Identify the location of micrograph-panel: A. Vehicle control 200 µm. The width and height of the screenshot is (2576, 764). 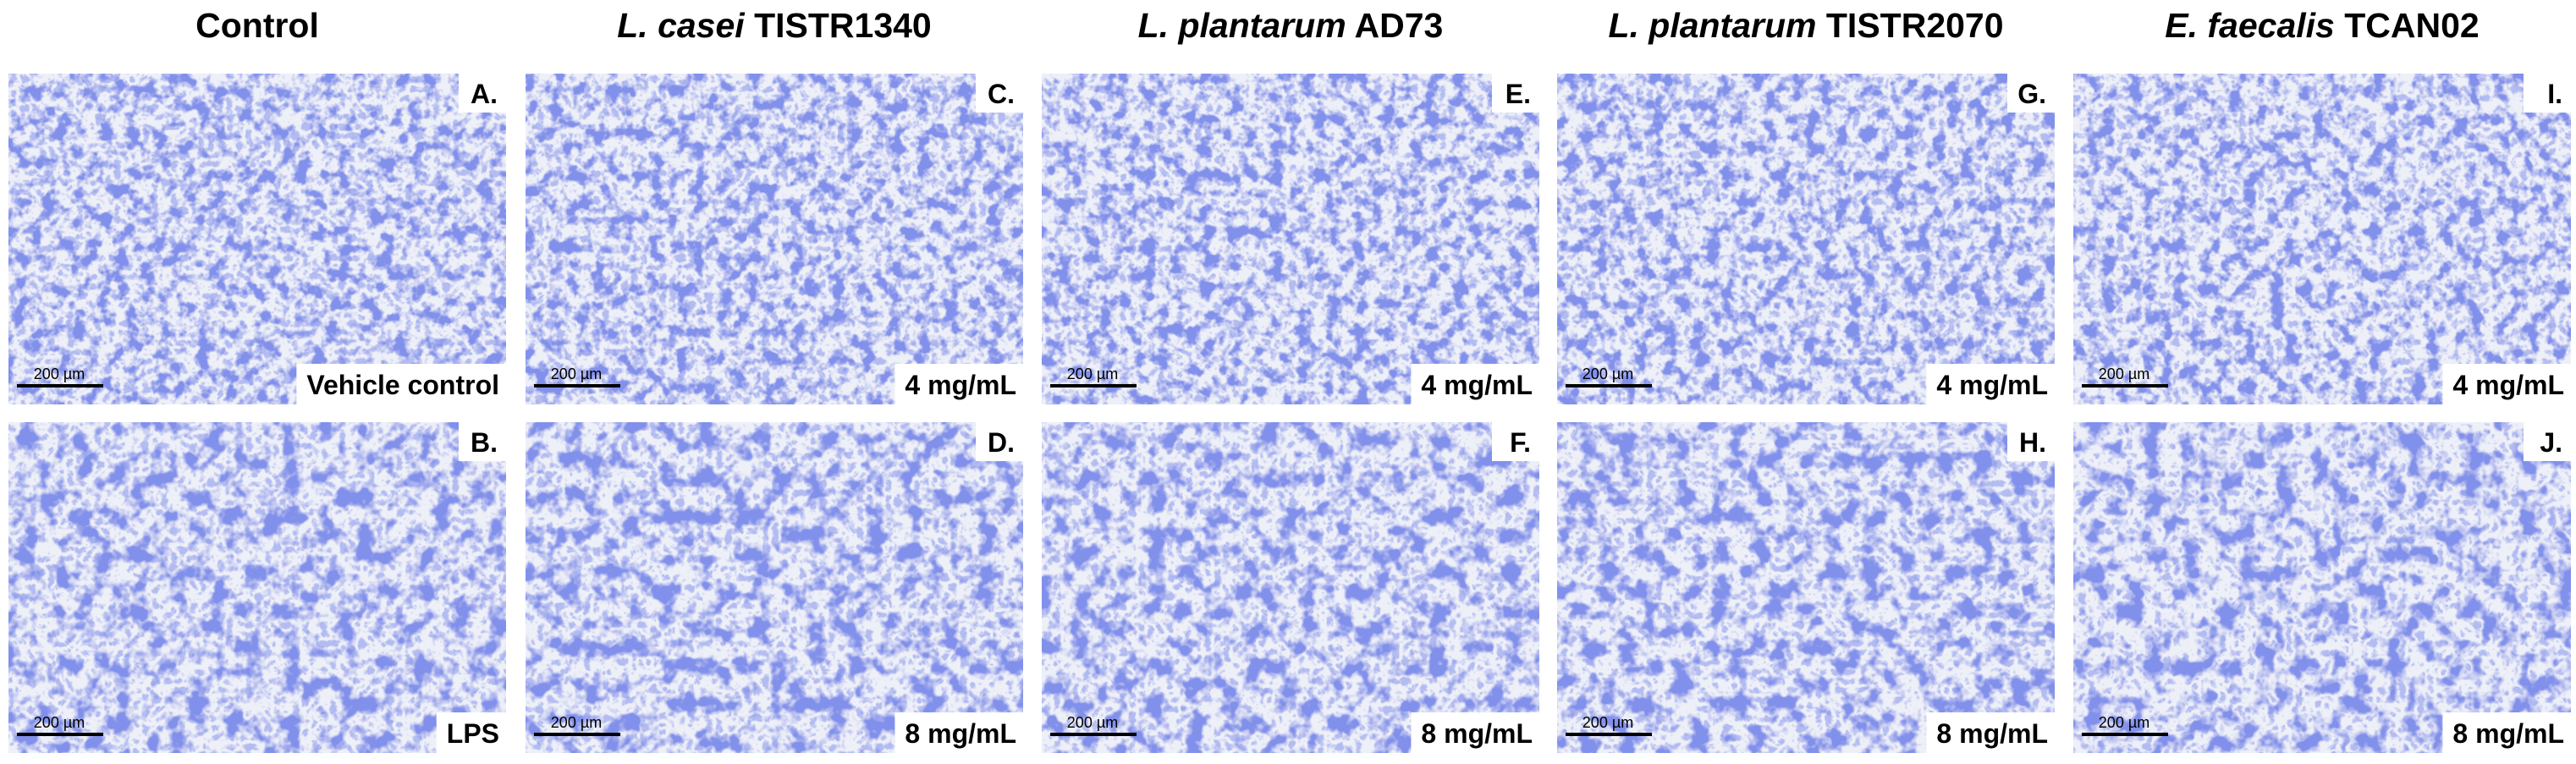
(257, 239).